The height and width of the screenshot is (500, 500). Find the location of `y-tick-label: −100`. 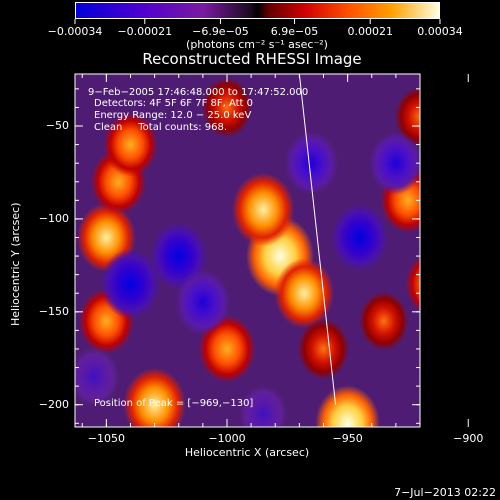

y-tick-label: −100 is located at coordinates (53, 218).